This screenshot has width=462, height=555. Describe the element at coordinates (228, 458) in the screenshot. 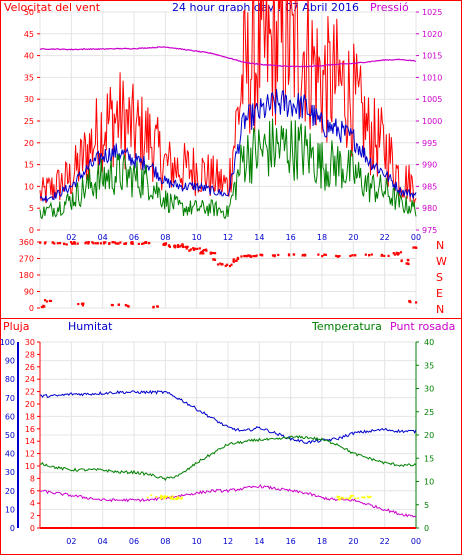

I see `temperature-line` at that location.